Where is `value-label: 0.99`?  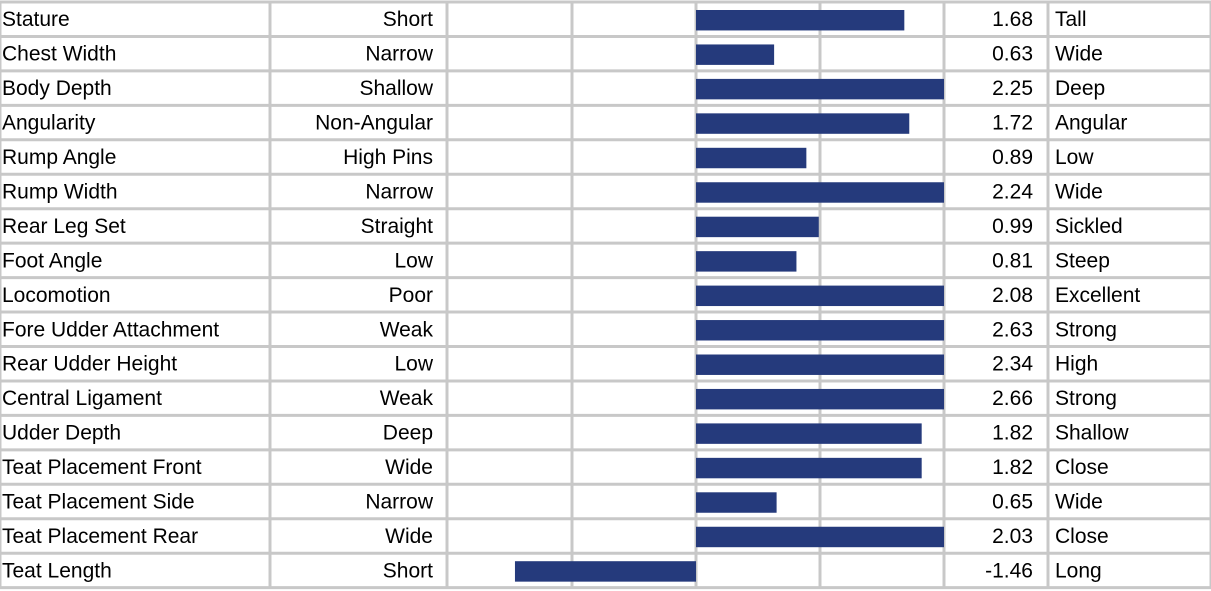 value-label: 0.99 is located at coordinates (1012, 226).